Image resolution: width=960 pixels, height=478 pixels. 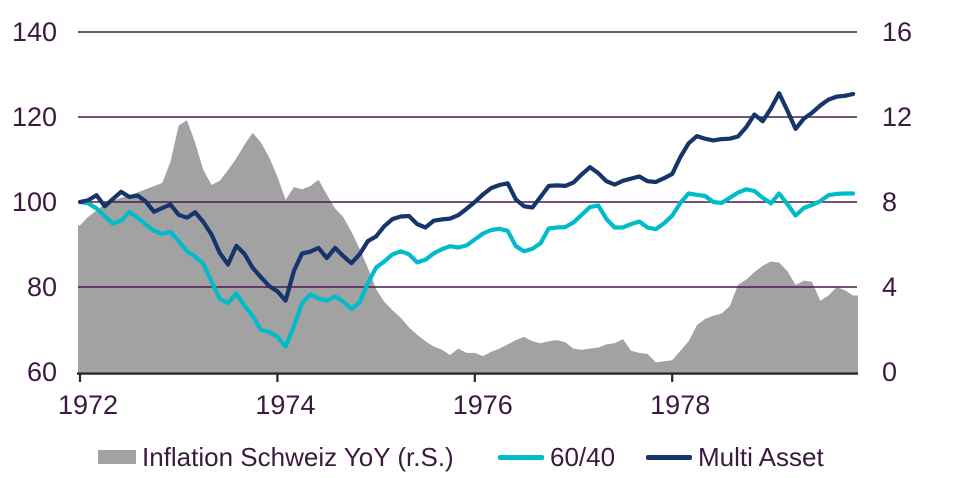 What do you see at coordinates (680, 405) in the screenshot?
I see `x-tick-label: 1978` at bounding box center [680, 405].